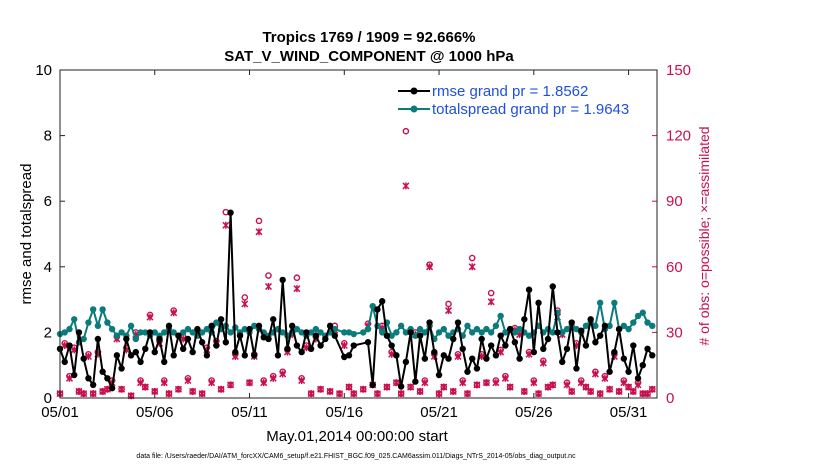  What do you see at coordinates (48, 398) in the screenshot?
I see `y-tick-label-left: 0` at bounding box center [48, 398].